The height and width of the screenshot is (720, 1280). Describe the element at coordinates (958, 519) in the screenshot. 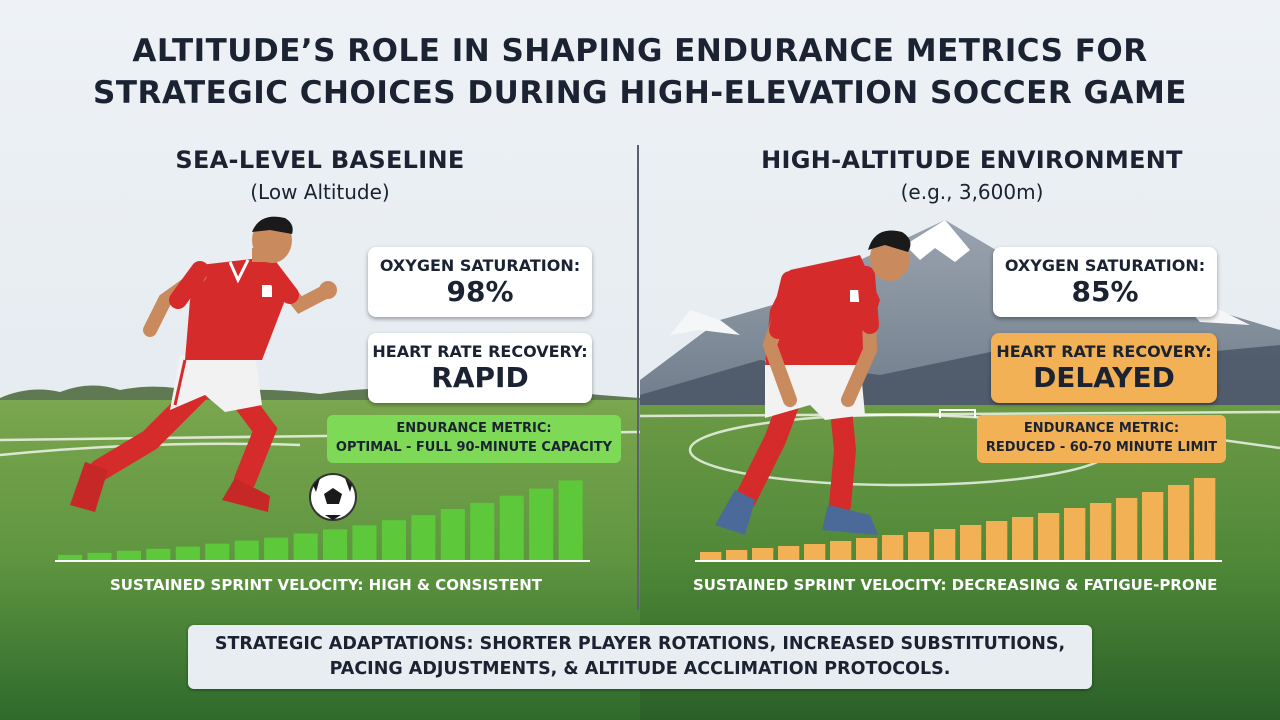

I see `bars-right` at that location.